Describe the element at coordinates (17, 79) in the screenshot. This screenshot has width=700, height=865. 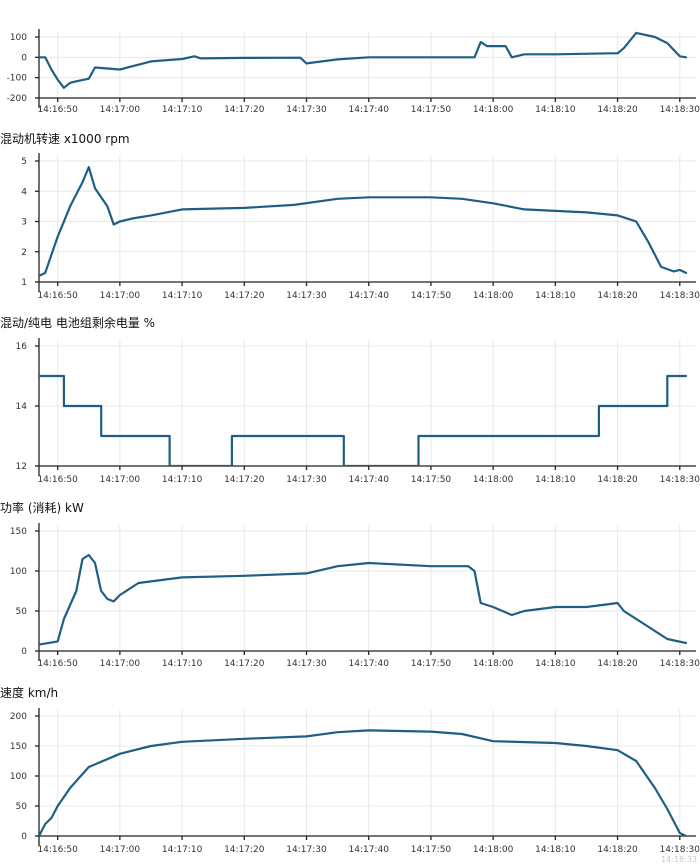
I see `y-tick-label: -100` at that location.